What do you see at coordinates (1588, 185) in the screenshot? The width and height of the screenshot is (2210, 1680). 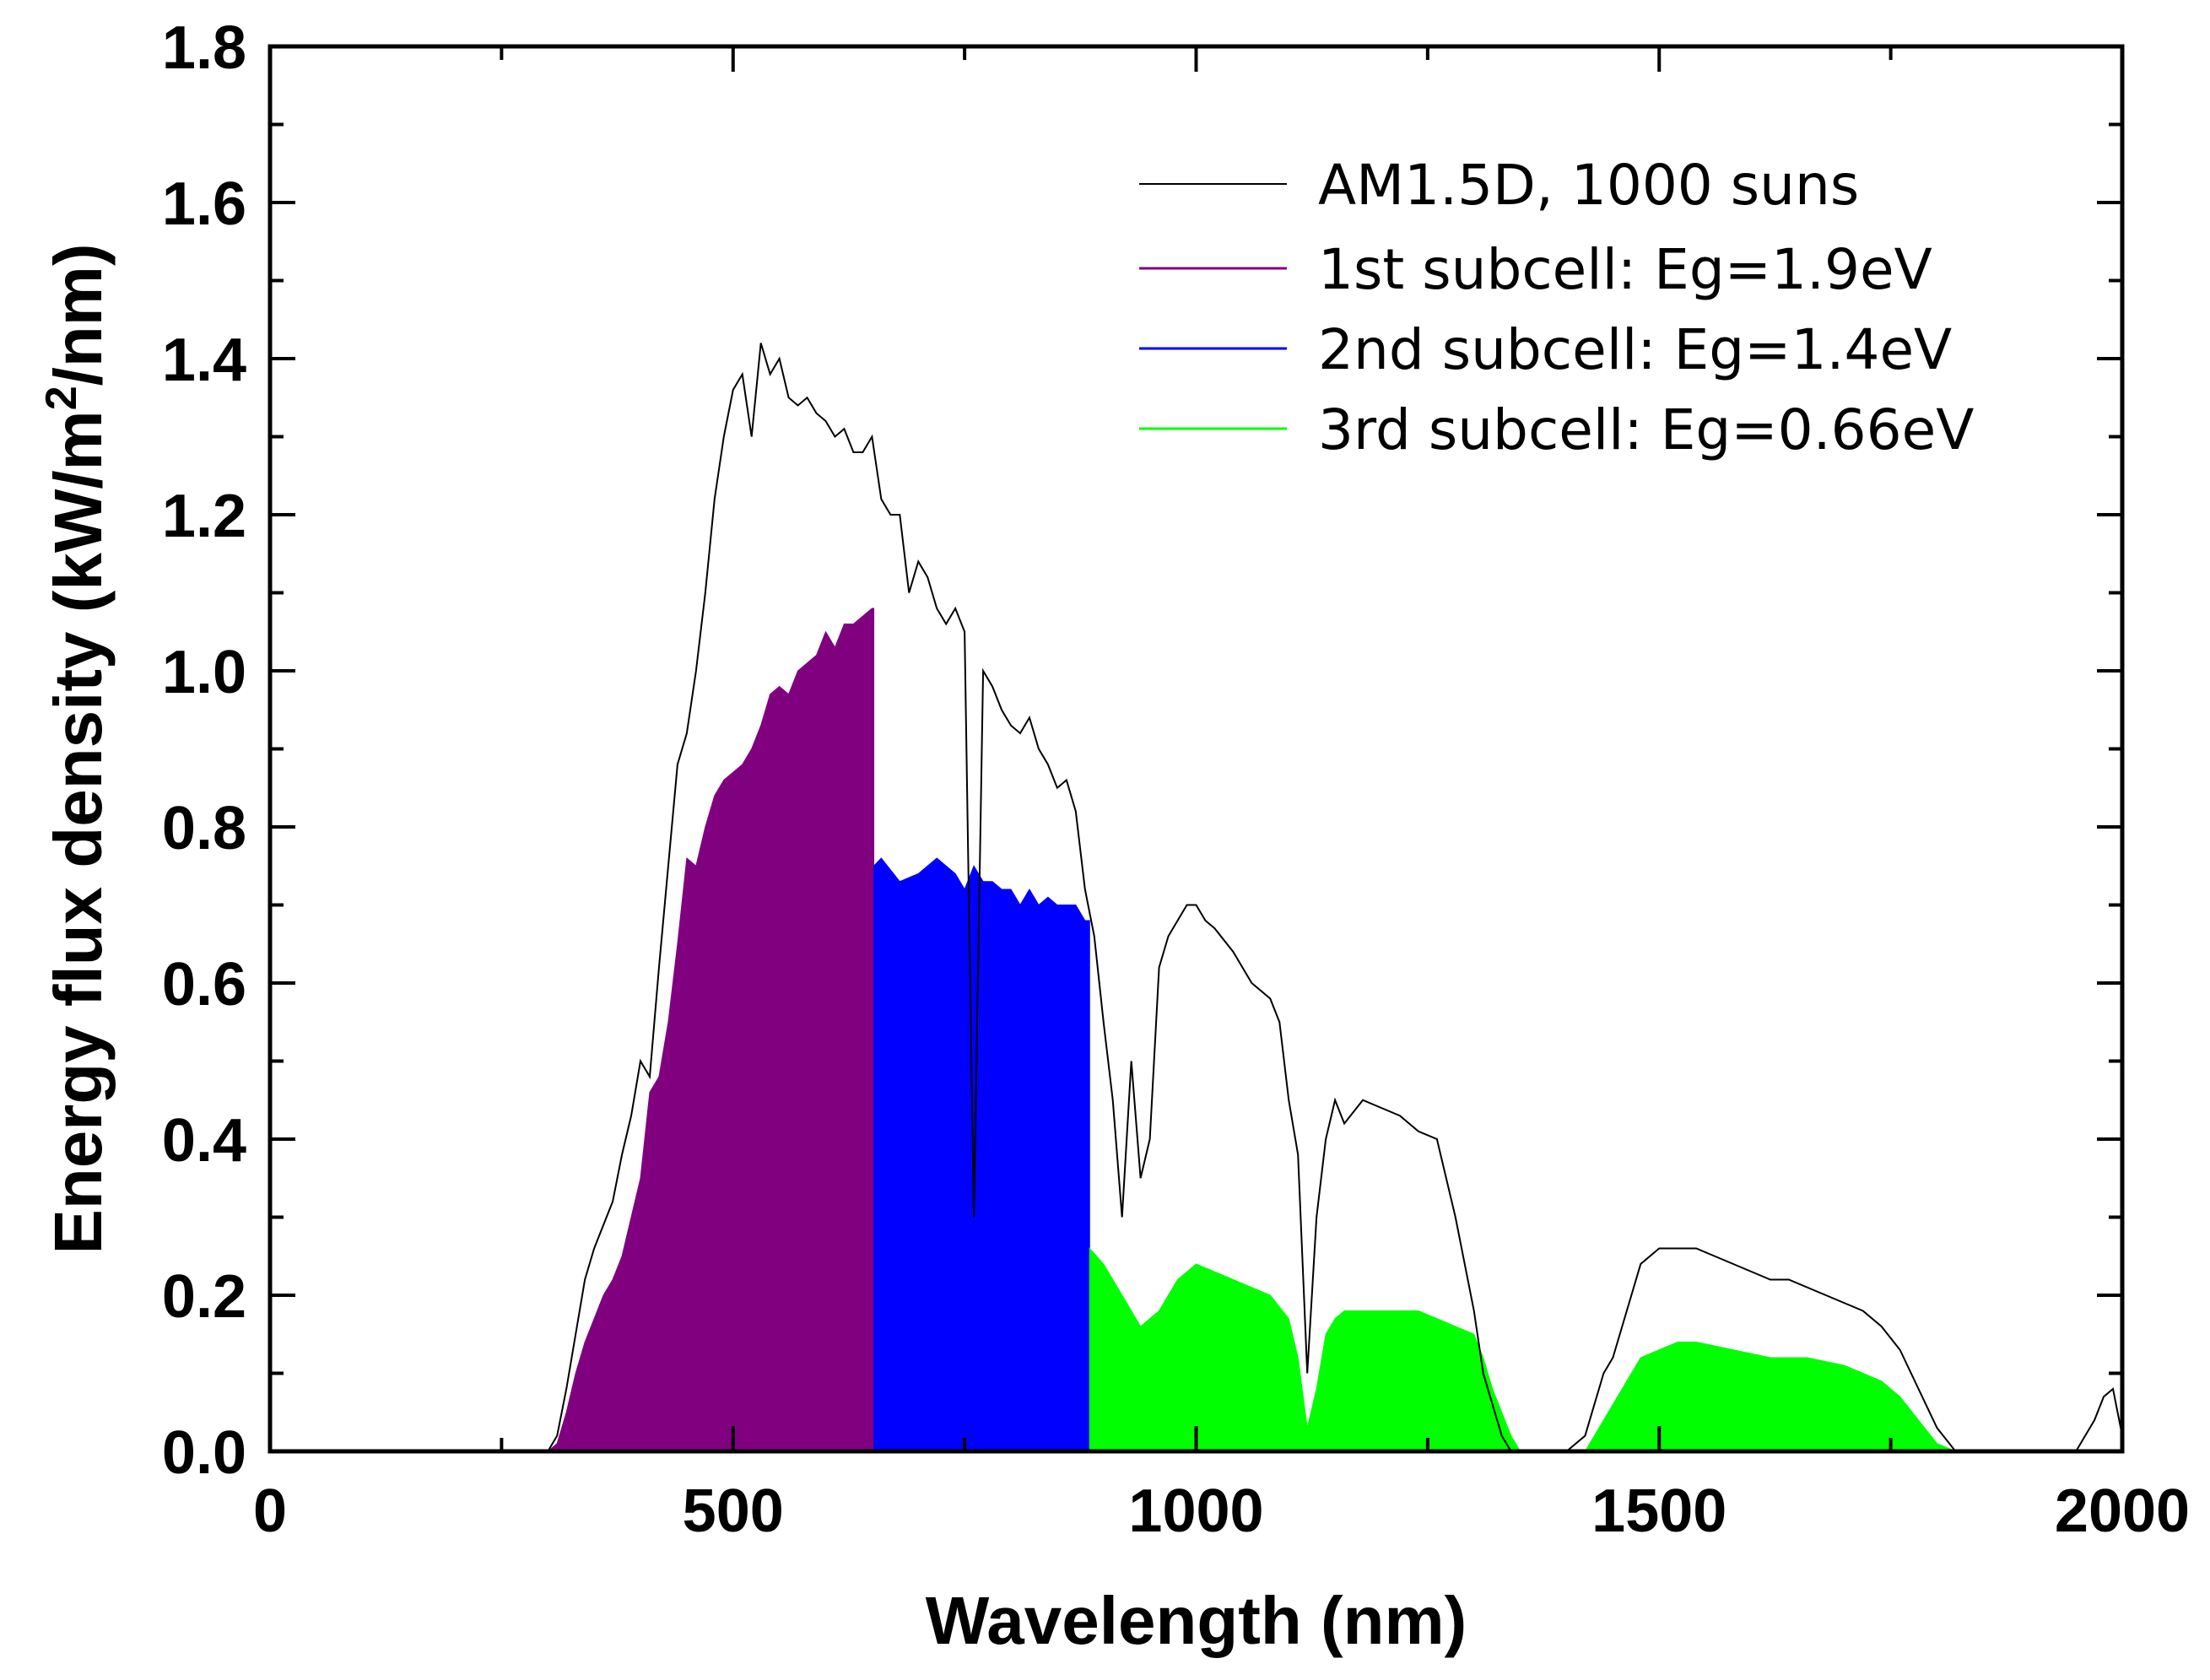 I see `legend-label-spectrum: AM1.5D, 1000 suns` at bounding box center [1588, 185].